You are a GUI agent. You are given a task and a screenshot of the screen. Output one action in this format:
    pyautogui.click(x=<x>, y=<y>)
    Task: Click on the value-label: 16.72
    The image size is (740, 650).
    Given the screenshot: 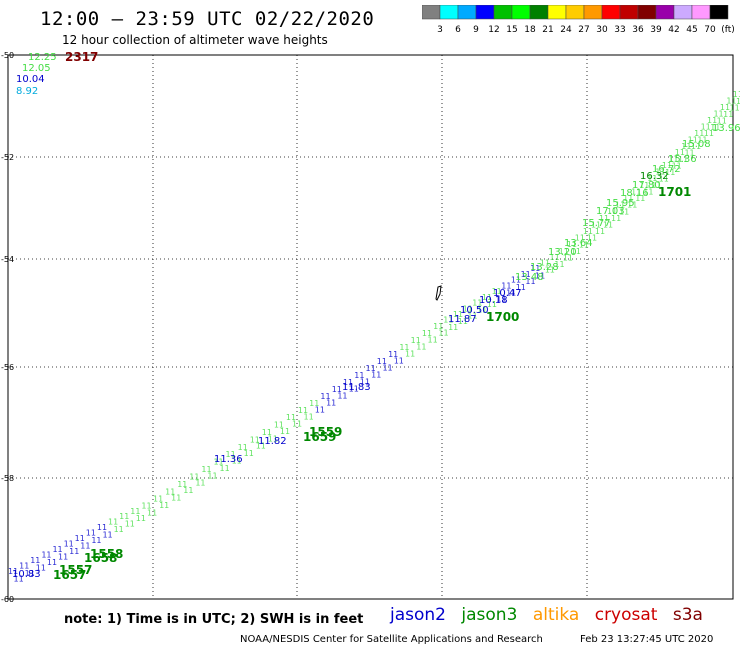 What is the action you would take?
    pyautogui.click(x=666, y=169)
    